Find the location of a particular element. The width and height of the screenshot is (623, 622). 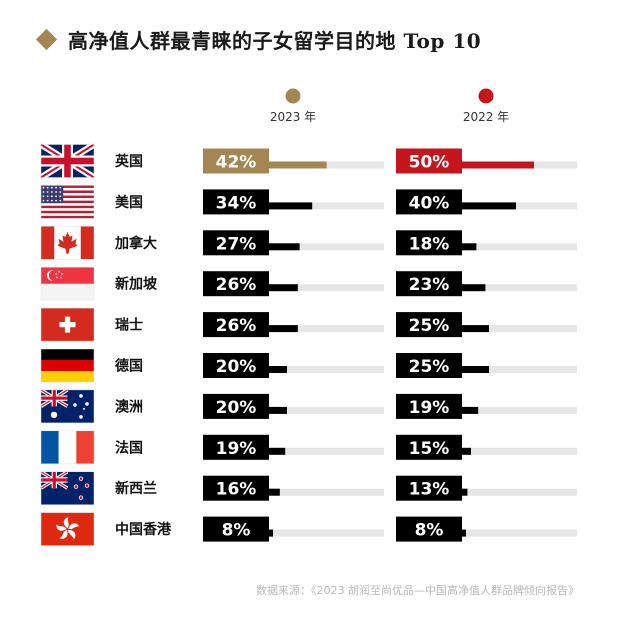

data-label-1-8: 13% is located at coordinates (429, 490).